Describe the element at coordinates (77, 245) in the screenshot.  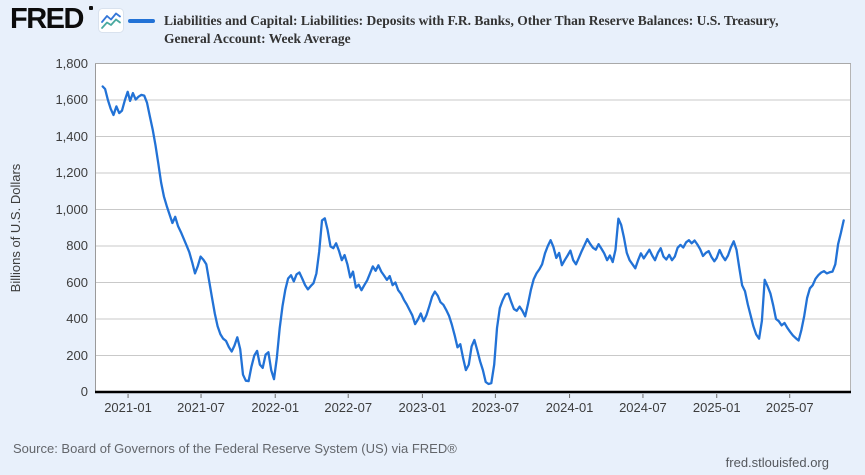
I see `y-tick-label-800: 800` at that location.